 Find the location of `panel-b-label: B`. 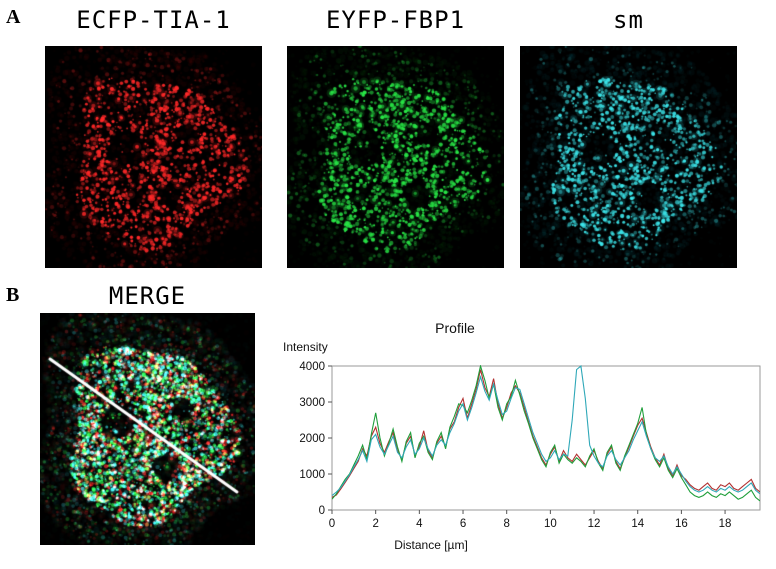

panel-b-label: B is located at coordinates (13, 295).